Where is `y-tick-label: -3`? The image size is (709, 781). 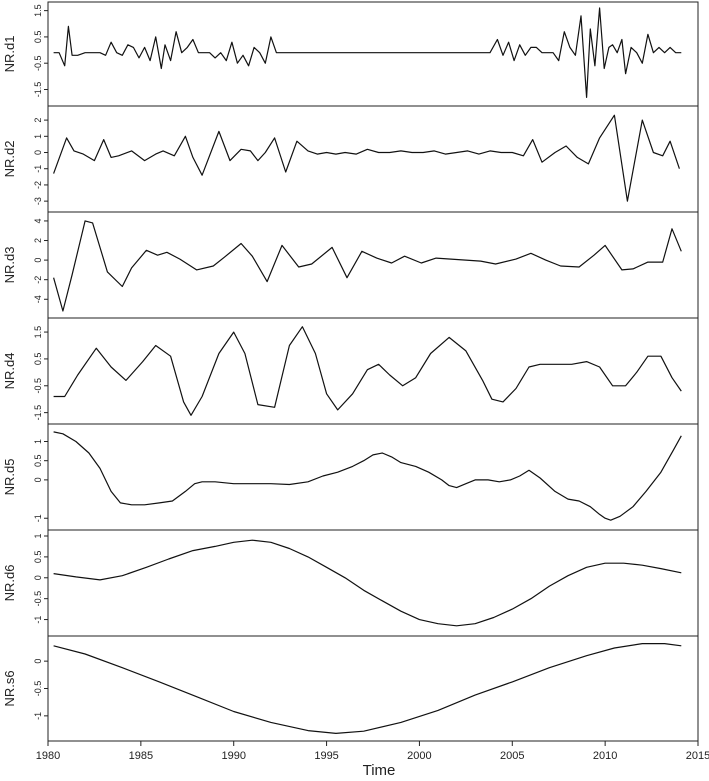 y-tick-label: -3 is located at coordinates (38, 201).